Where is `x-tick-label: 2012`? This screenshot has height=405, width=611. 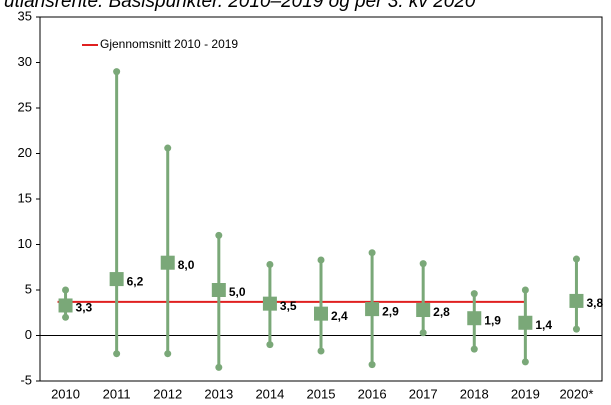 x-tick-label: 2012 is located at coordinates (167, 393).